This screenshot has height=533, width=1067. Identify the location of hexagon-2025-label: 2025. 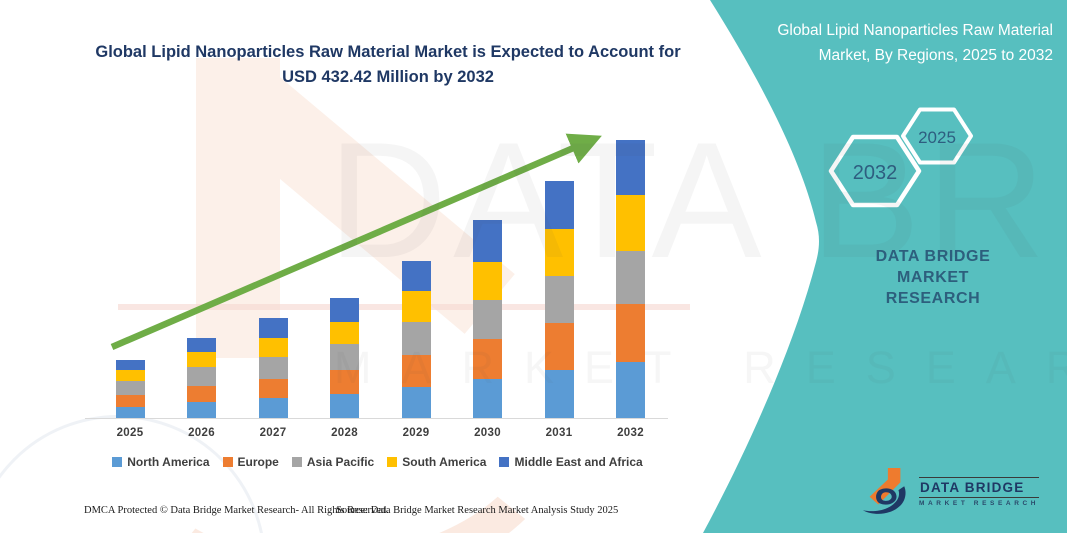
(937, 137).